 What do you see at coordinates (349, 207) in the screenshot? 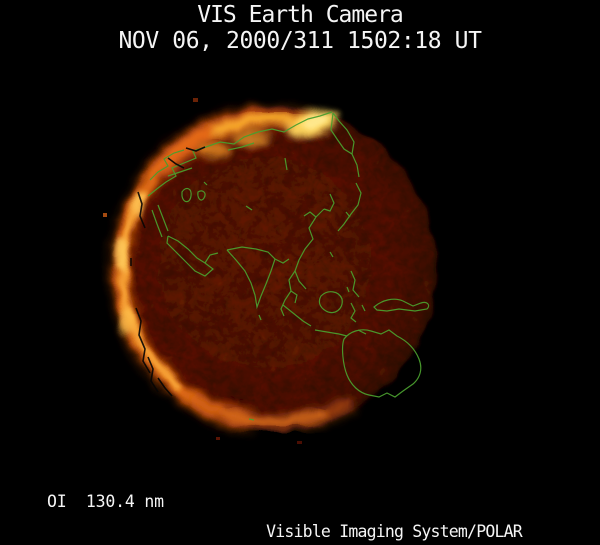
I see `coast-japan` at bounding box center [349, 207].